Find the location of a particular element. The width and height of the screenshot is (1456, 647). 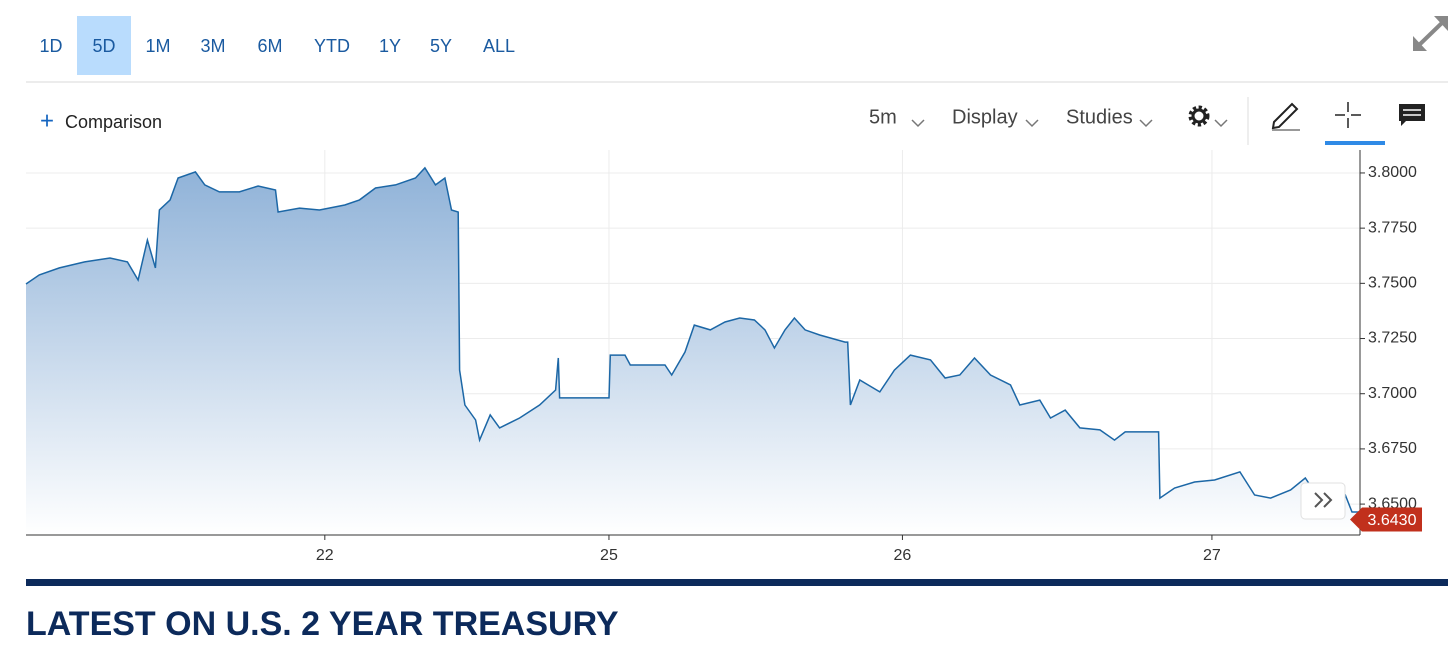

range-button: 5D is located at coordinates (103, 46).